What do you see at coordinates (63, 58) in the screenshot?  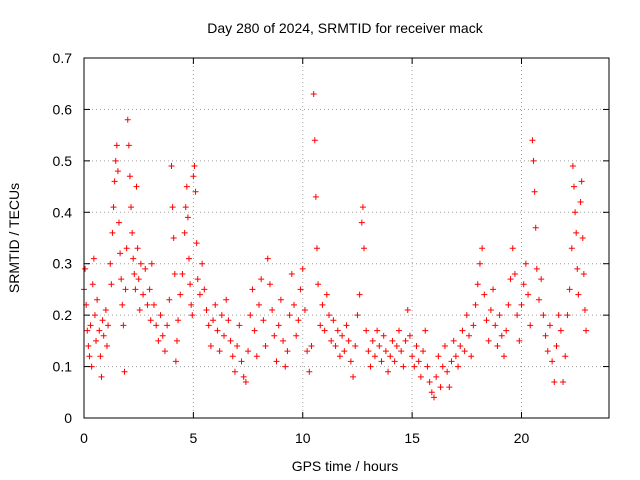 I see `y-tick-label: 0.7` at bounding box center [63, 58].